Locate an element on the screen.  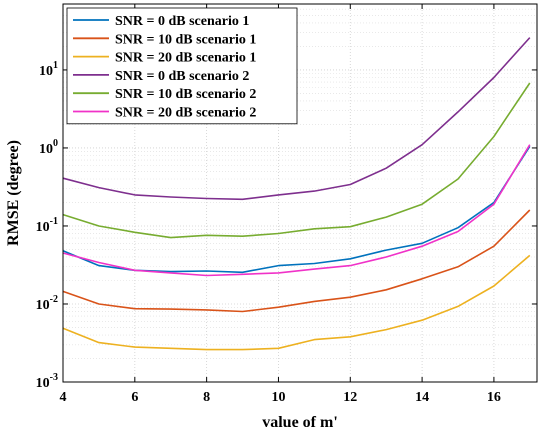
legend-label: SNR = 0 dB scenario 2 is located at coordinates (182, 76).